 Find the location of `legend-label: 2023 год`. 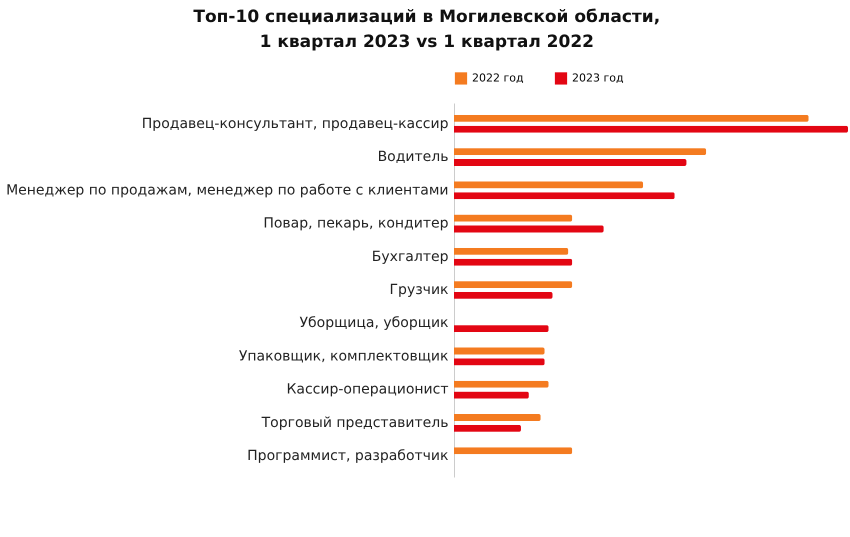

legend-label: 2023 год is located at coordinates (598, 77).